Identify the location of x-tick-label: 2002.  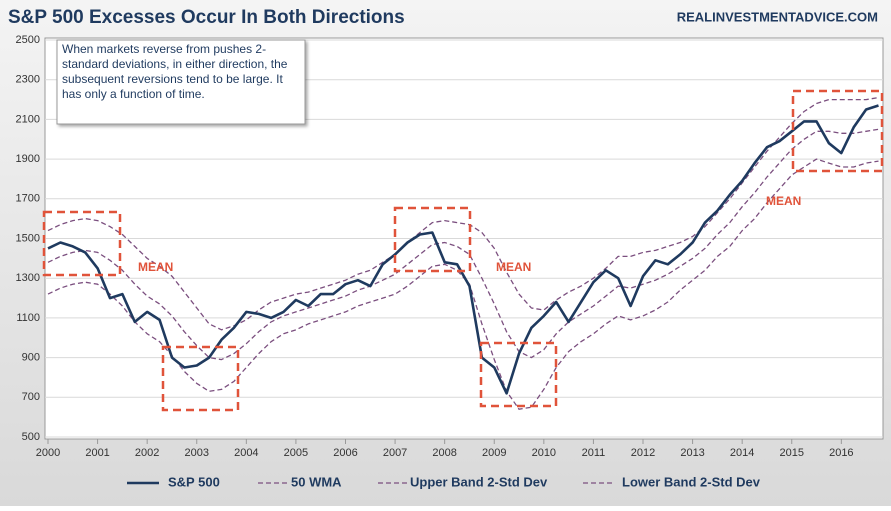
(147, 453).